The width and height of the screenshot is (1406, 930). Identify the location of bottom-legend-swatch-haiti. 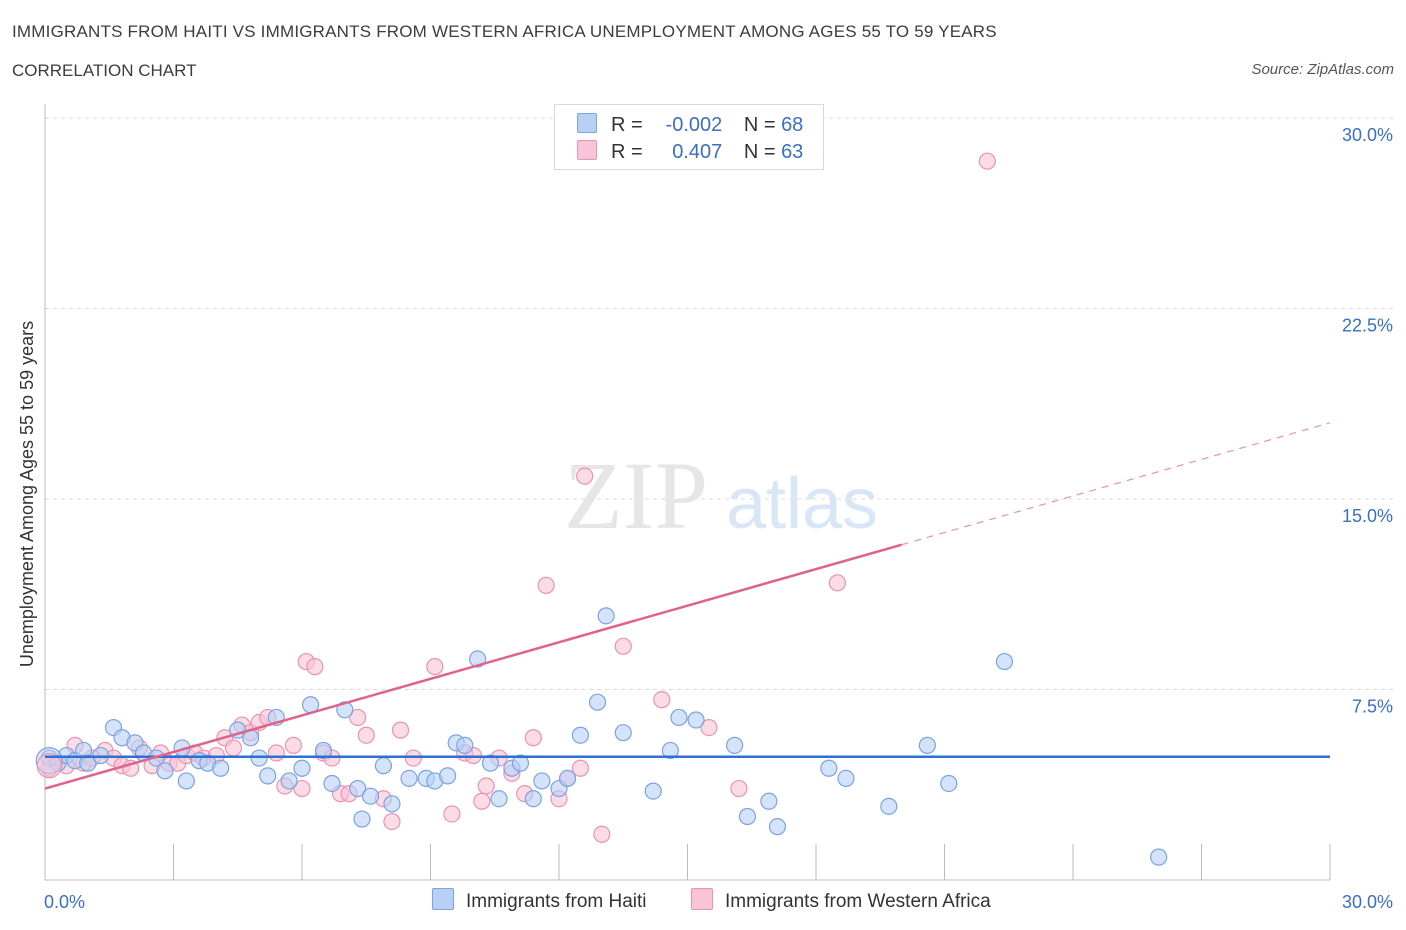
(443, 899).